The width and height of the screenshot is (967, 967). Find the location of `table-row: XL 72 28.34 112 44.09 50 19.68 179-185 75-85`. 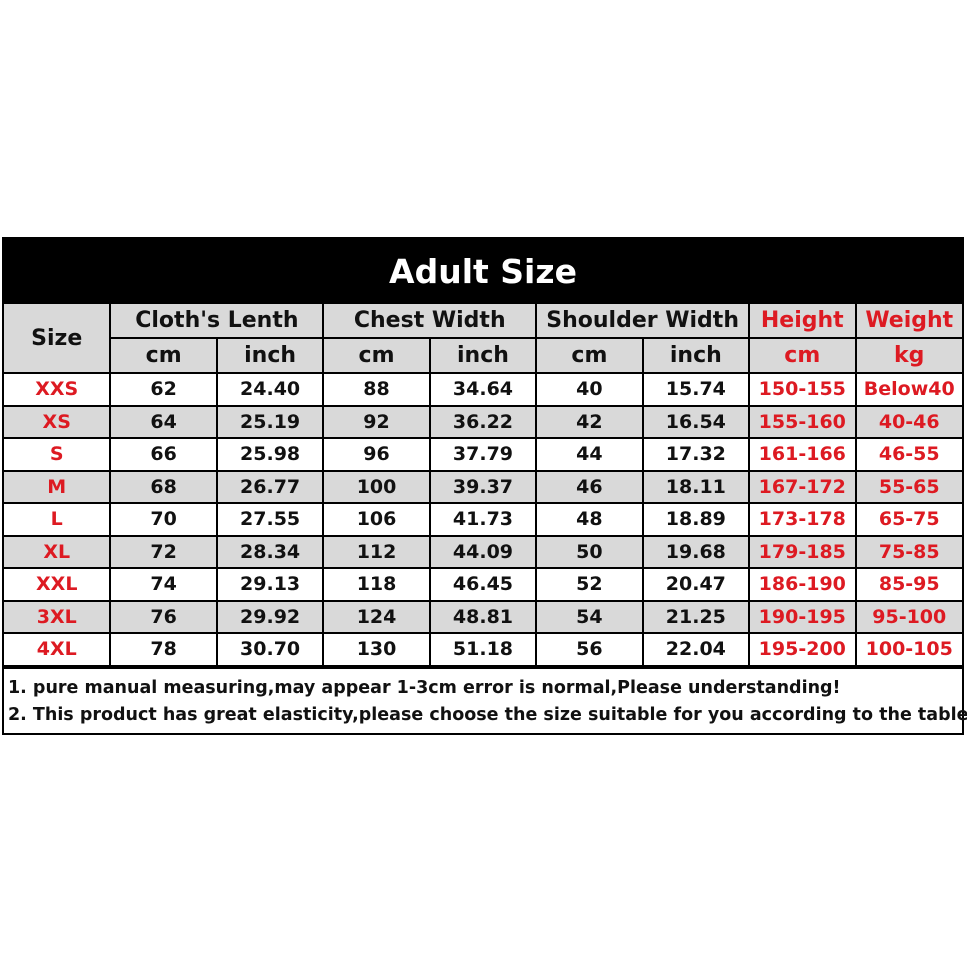

table-row: XL 72 28.34 112 44.09 50 19.68 179-185 75-85 is located at coordinates (483, 551).